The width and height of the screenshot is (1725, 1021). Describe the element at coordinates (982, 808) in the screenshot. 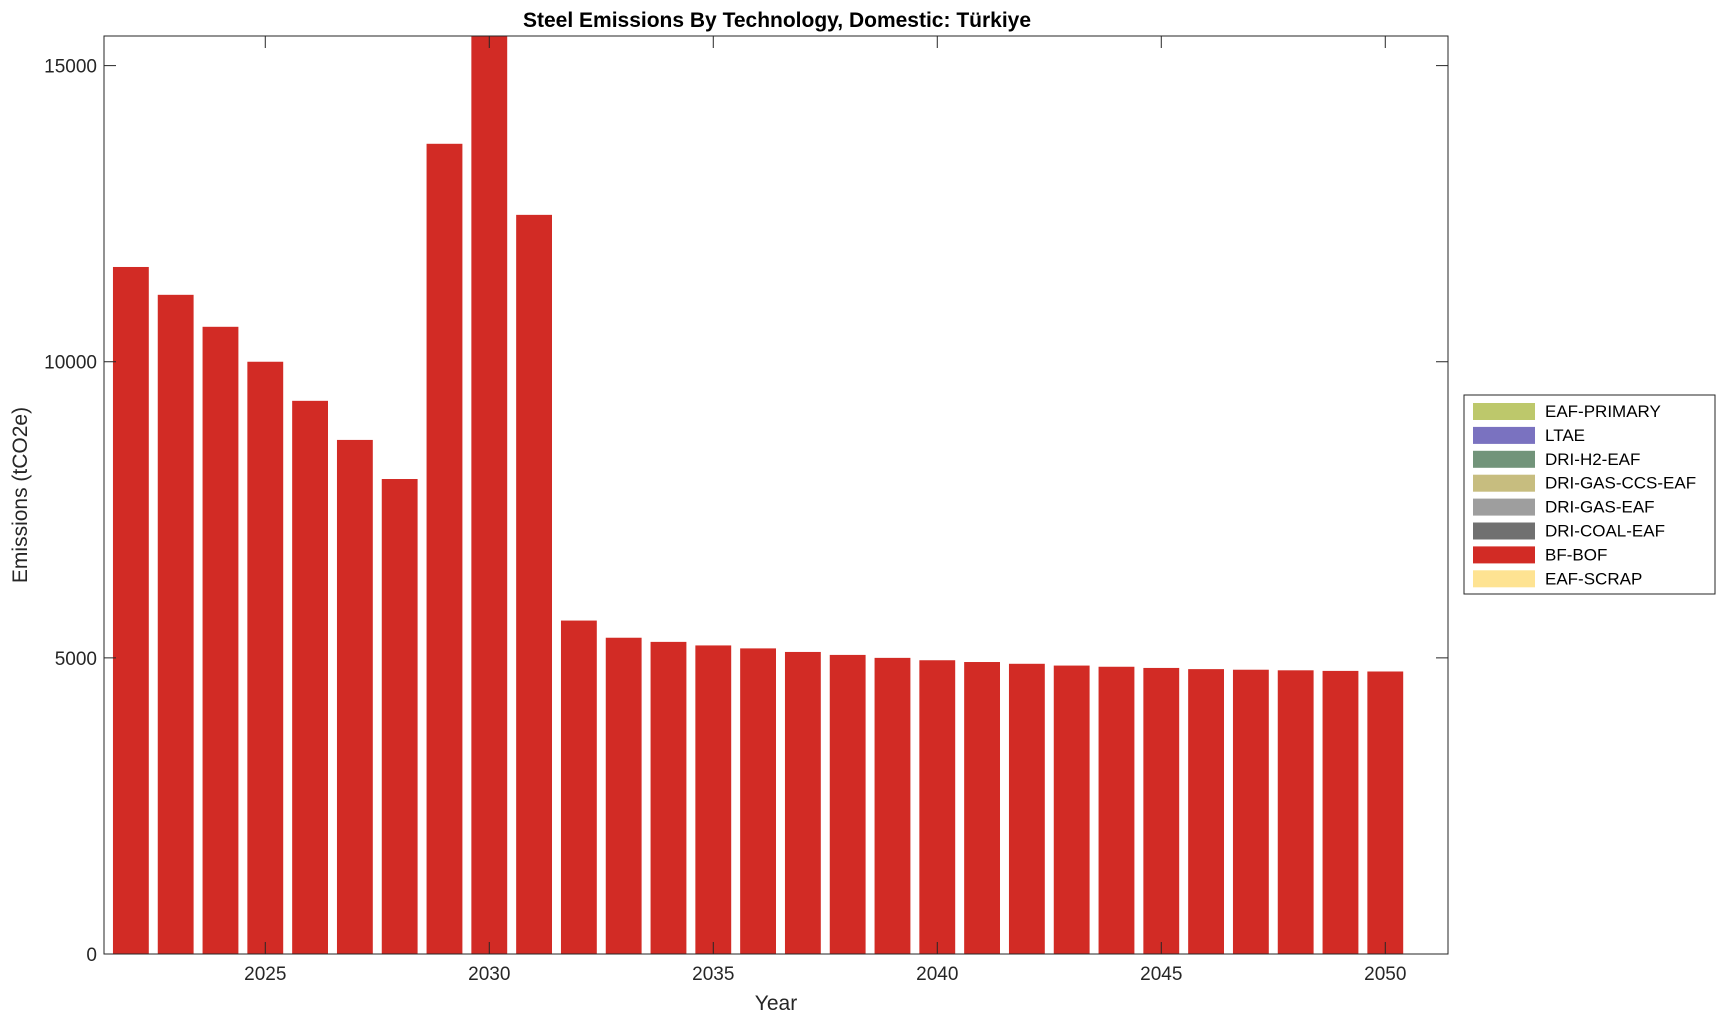

I see `bar-bf-bof-2041` at that location.